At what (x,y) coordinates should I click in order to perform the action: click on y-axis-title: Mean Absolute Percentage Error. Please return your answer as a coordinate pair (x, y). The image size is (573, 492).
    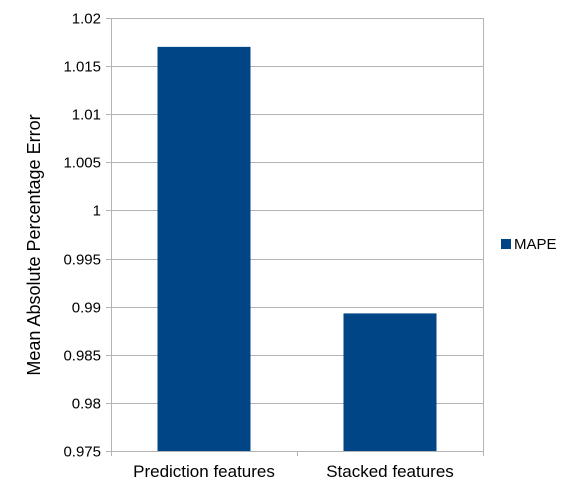
    Looking at the image, I should click on (34, 244).